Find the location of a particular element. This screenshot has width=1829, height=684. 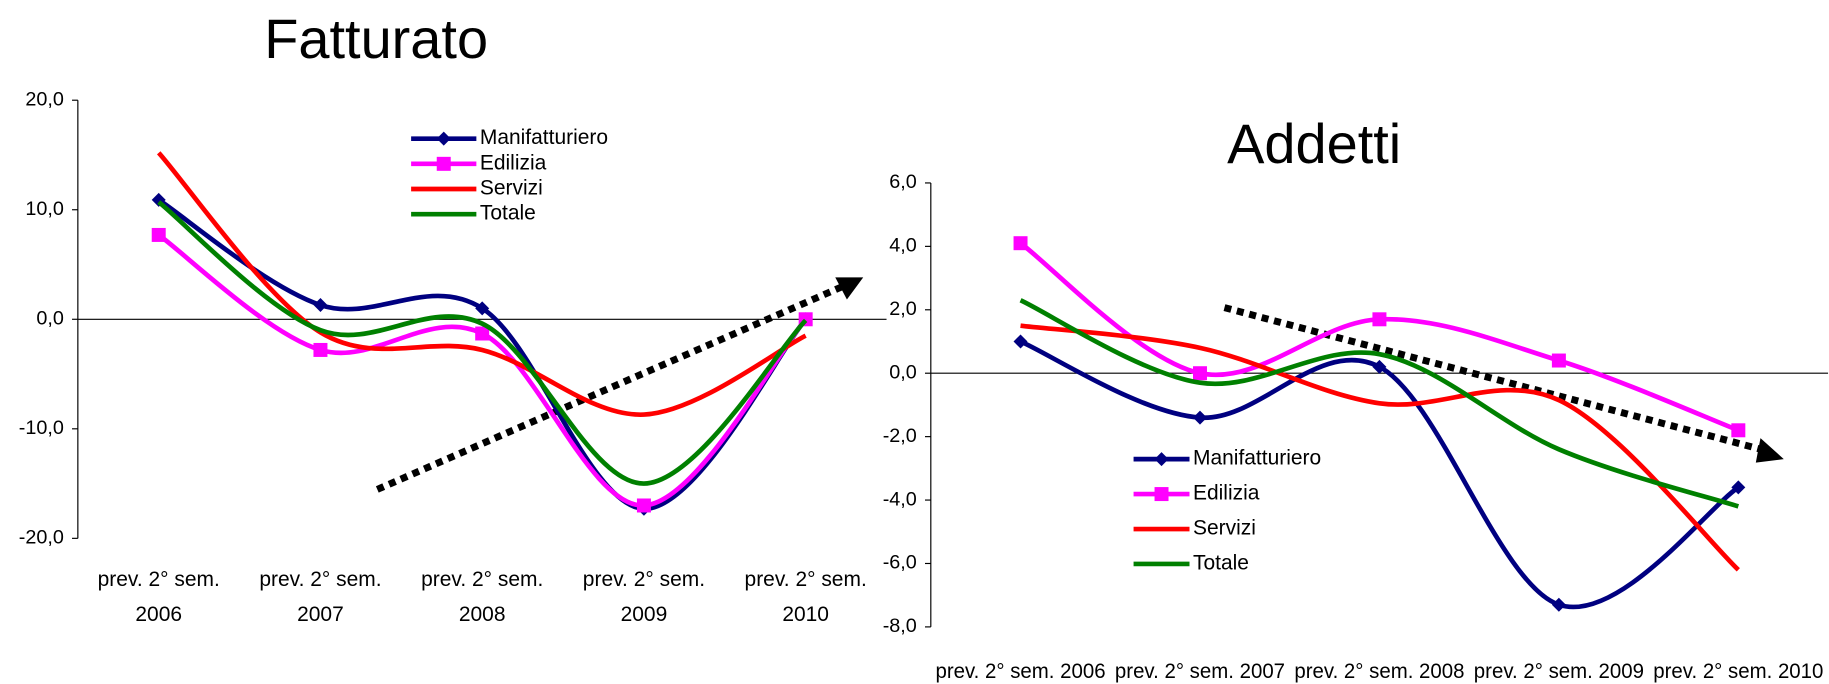

y-tick-label: 20,0 is located at coordinates (44, 99).